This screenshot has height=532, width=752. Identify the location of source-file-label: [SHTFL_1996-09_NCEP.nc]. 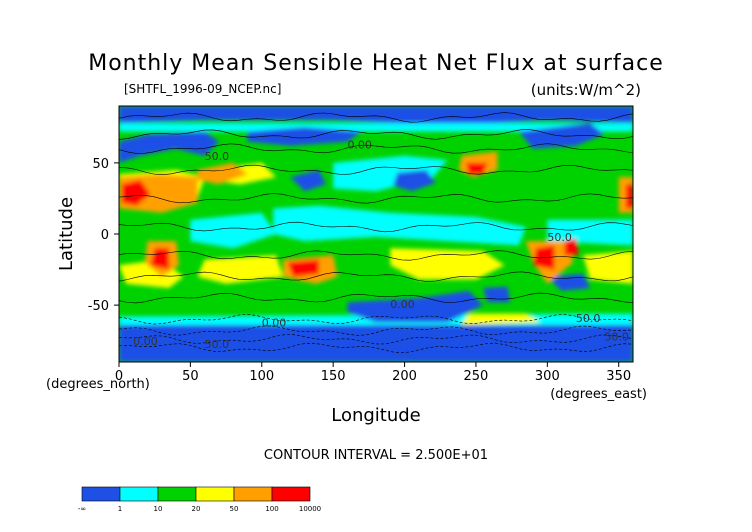
(202, 89).